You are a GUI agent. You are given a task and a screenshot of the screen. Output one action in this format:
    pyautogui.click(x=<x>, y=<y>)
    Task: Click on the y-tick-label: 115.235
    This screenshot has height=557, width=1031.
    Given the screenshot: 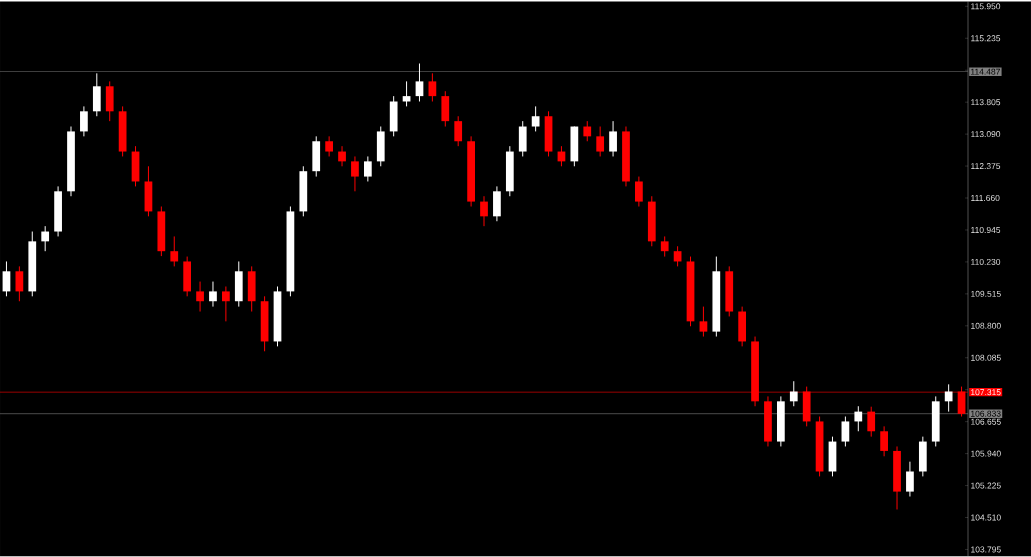 What is the action you would take?
    pyautogui.click(x=986, y=38)
    